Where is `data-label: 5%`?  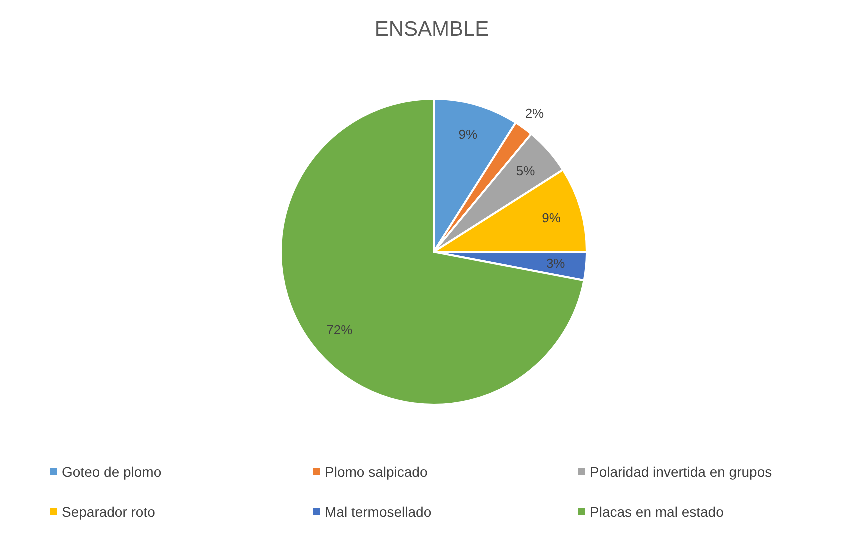 data-label: 5% is located at coordinates (526, 171).